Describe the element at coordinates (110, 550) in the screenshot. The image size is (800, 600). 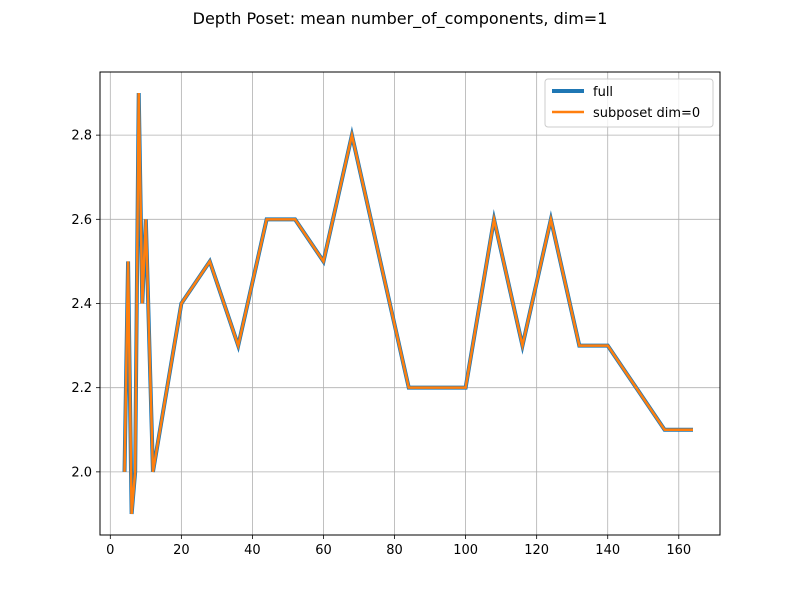
I see `x-tick-label: 0` at that location.